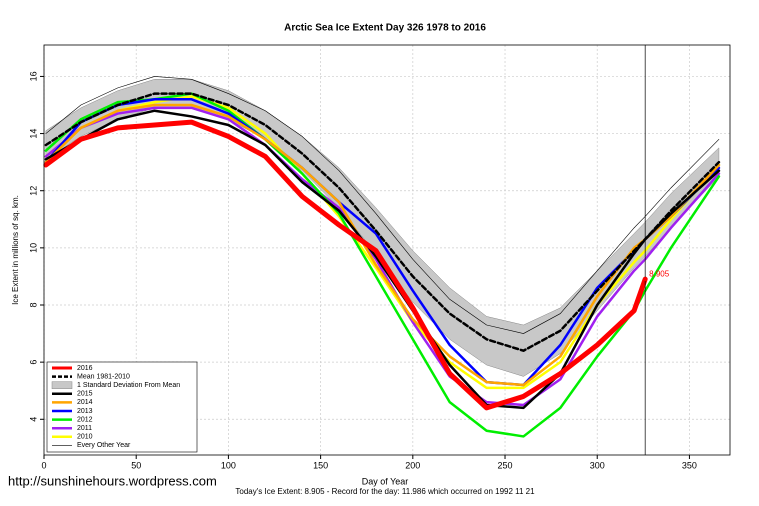  Describe the element at coordinates (85, 402) in the screenshot. I see `legend-label: 2014` at that location.